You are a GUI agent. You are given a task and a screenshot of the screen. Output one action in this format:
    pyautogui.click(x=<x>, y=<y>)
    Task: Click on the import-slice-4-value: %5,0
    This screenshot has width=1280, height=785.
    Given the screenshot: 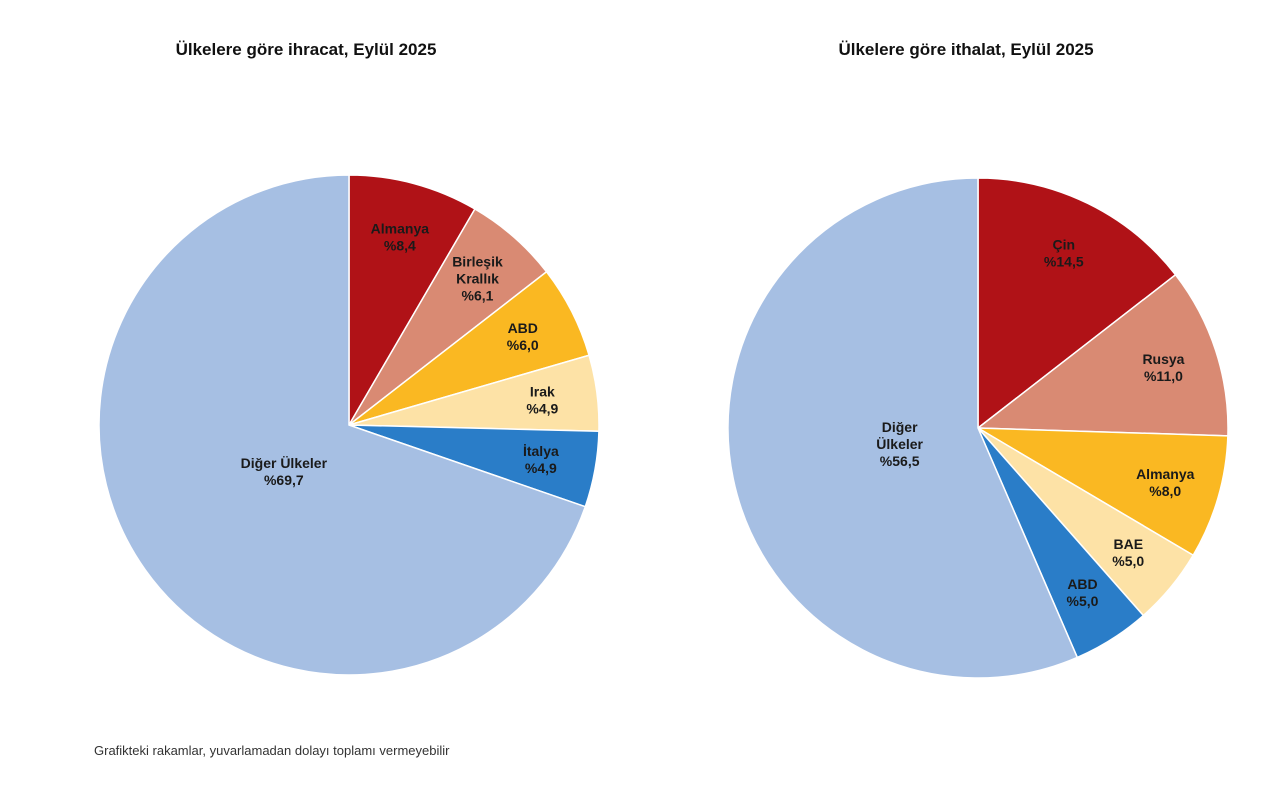 What is the action you would take?
    pyautogui.click(x=1083, y=601)
    